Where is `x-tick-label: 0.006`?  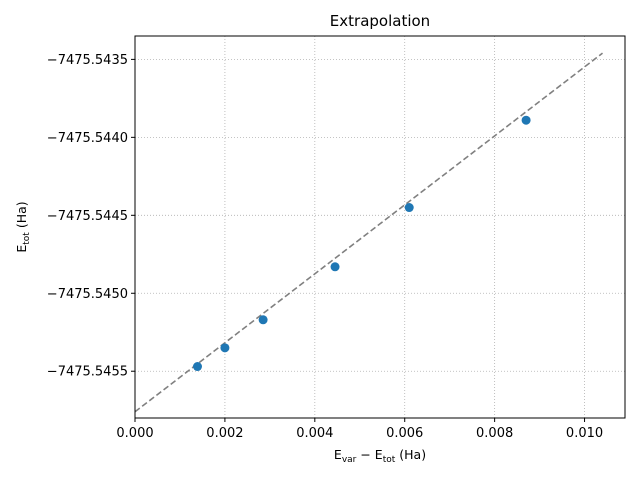 x-tick-label: 0.006 is located at coordinates (404, 433).